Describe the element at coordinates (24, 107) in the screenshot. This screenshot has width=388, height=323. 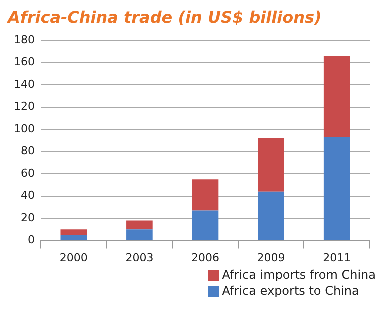
I see `y-tick-label: 120` at that location.